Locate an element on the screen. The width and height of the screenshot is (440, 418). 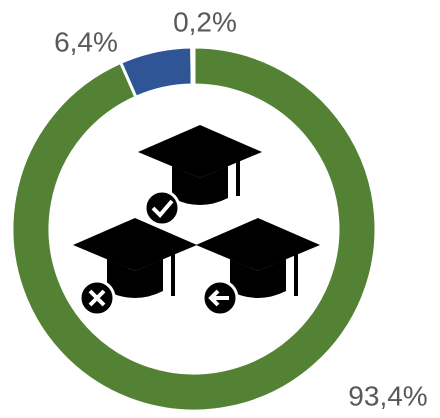
data-label: 6,4% is located at coordinates (86, 41).